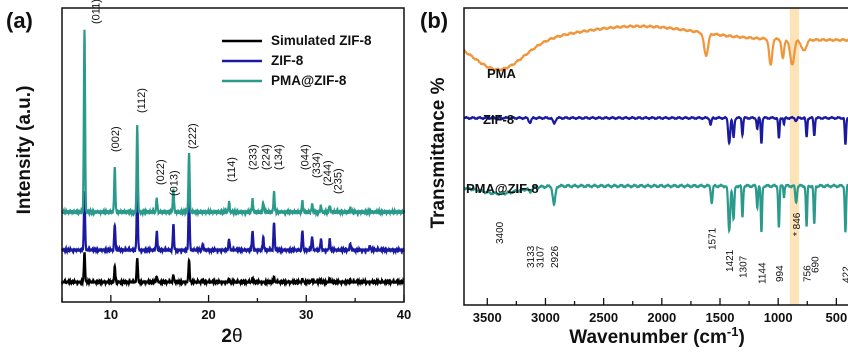 The image size is (848, 355). I want to click on ftir-band-label: 756, so click(808, 273).